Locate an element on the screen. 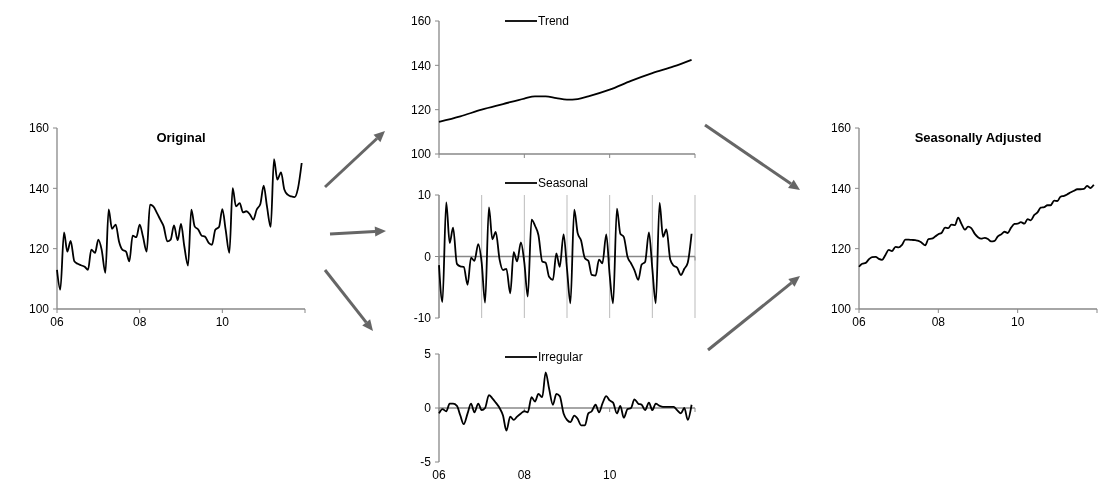 This screenshot has width=1101, height=490. chart-title: Seasonally Adjusted is located at coordinates (978, 137).